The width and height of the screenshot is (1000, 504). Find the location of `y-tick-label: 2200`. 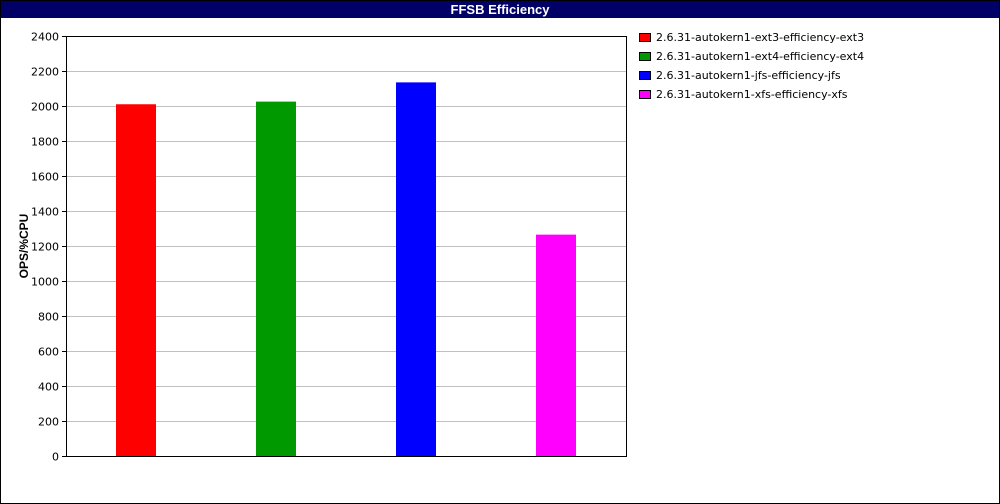

y-tick-label: 2200 is located at coordinates (45, 72).